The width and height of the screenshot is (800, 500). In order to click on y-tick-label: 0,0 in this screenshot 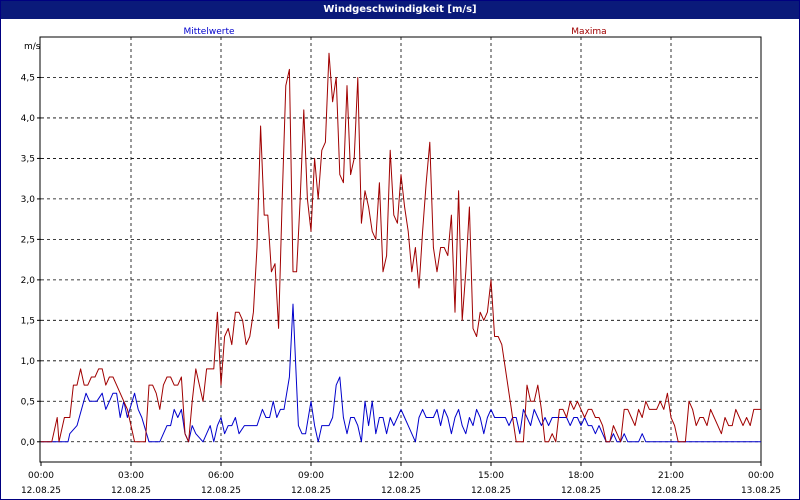, I will do `click(28, 443)`.